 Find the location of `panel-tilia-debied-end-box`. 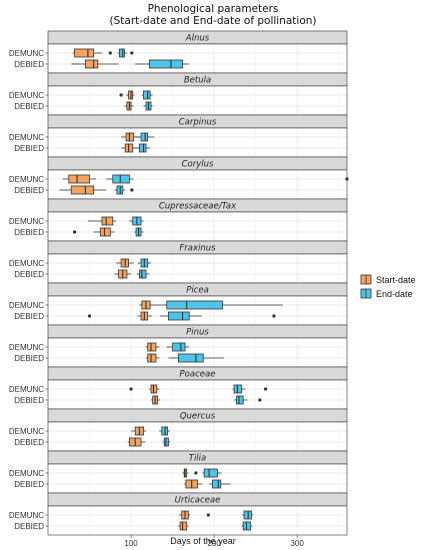

panel-tilia-debied-end-box is located at coordinates (220, 484).